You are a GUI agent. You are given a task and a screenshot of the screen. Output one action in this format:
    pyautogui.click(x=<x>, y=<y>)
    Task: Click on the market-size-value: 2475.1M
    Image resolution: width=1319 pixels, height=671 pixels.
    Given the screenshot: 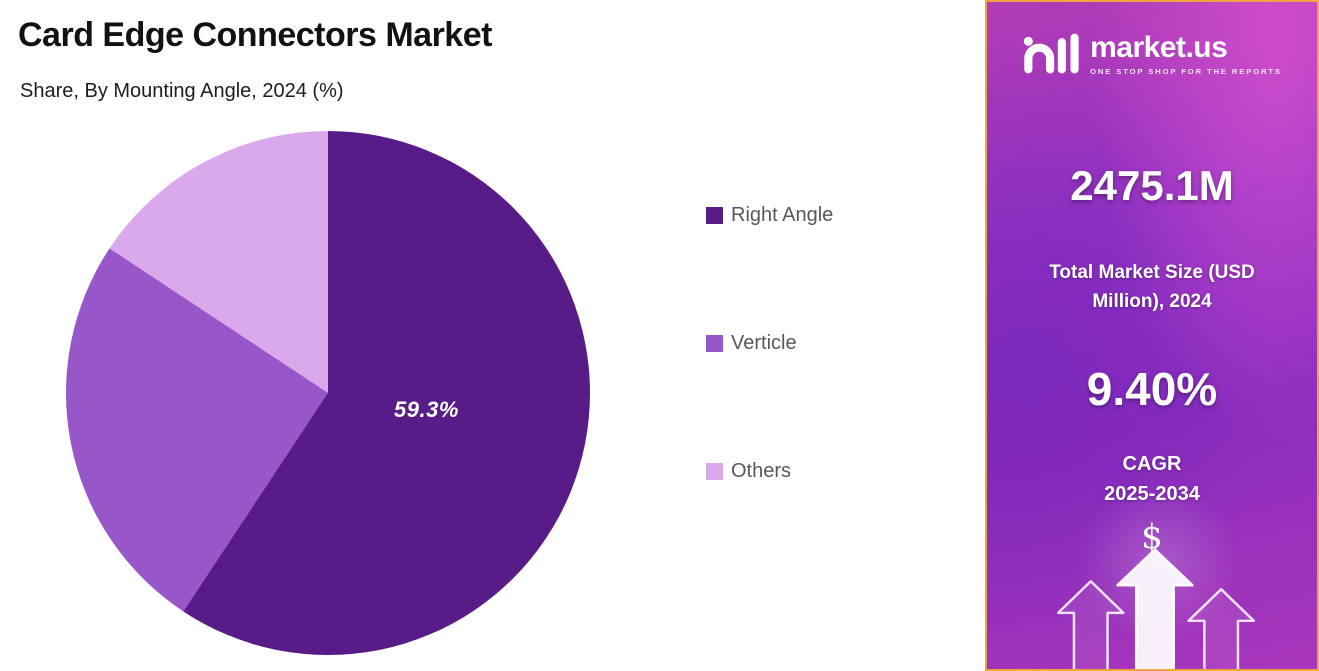 What is the action you would take?
    pyautogui.click(x=1152, y=185)
    